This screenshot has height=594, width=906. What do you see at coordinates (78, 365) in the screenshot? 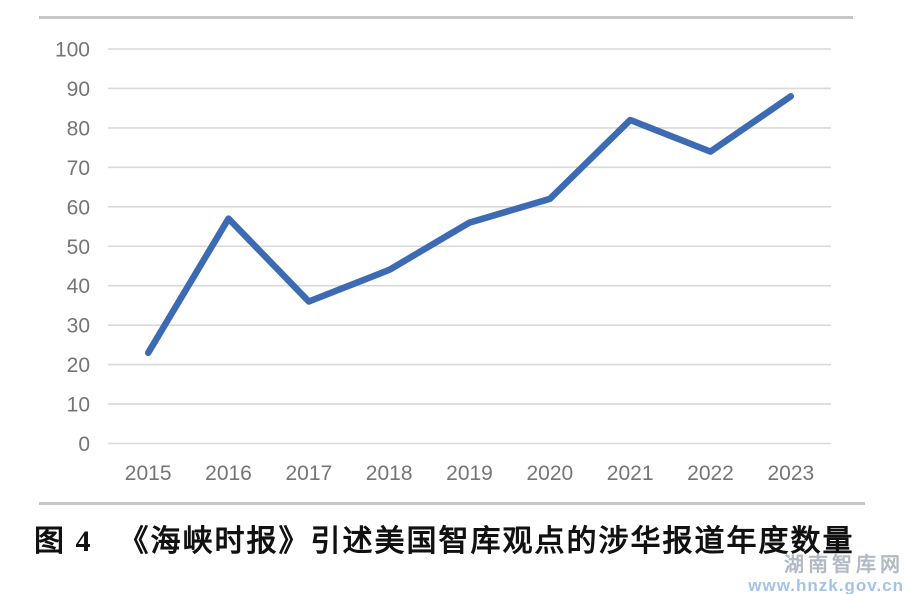
I see `y-tick-label: 20` at bounding box center [78, 365].